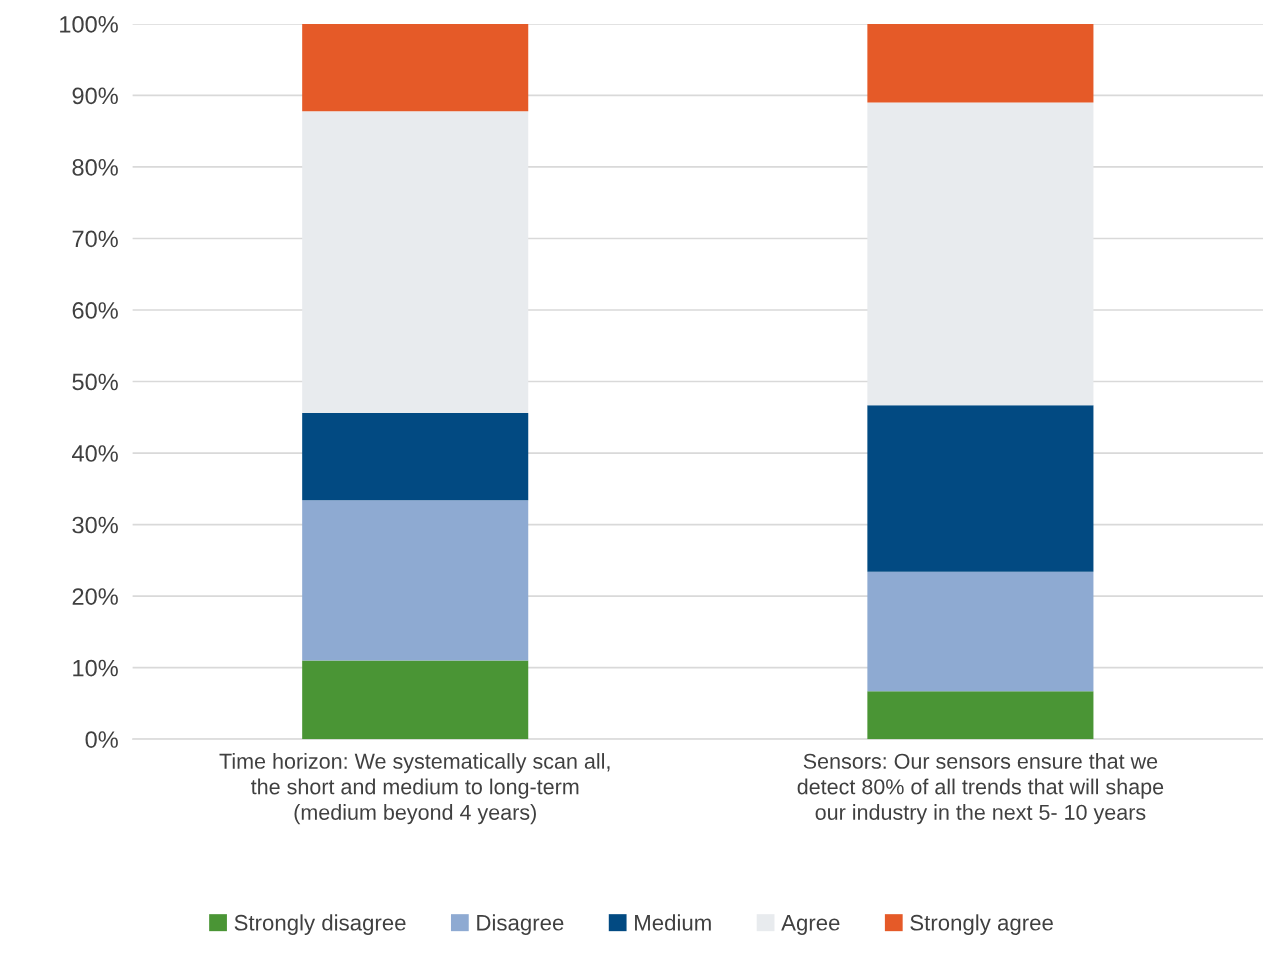  What do you see at coordinates (95, 382) in the screenshot?
I see `y-tick-label: 50%` at bounding box center [95, 382].